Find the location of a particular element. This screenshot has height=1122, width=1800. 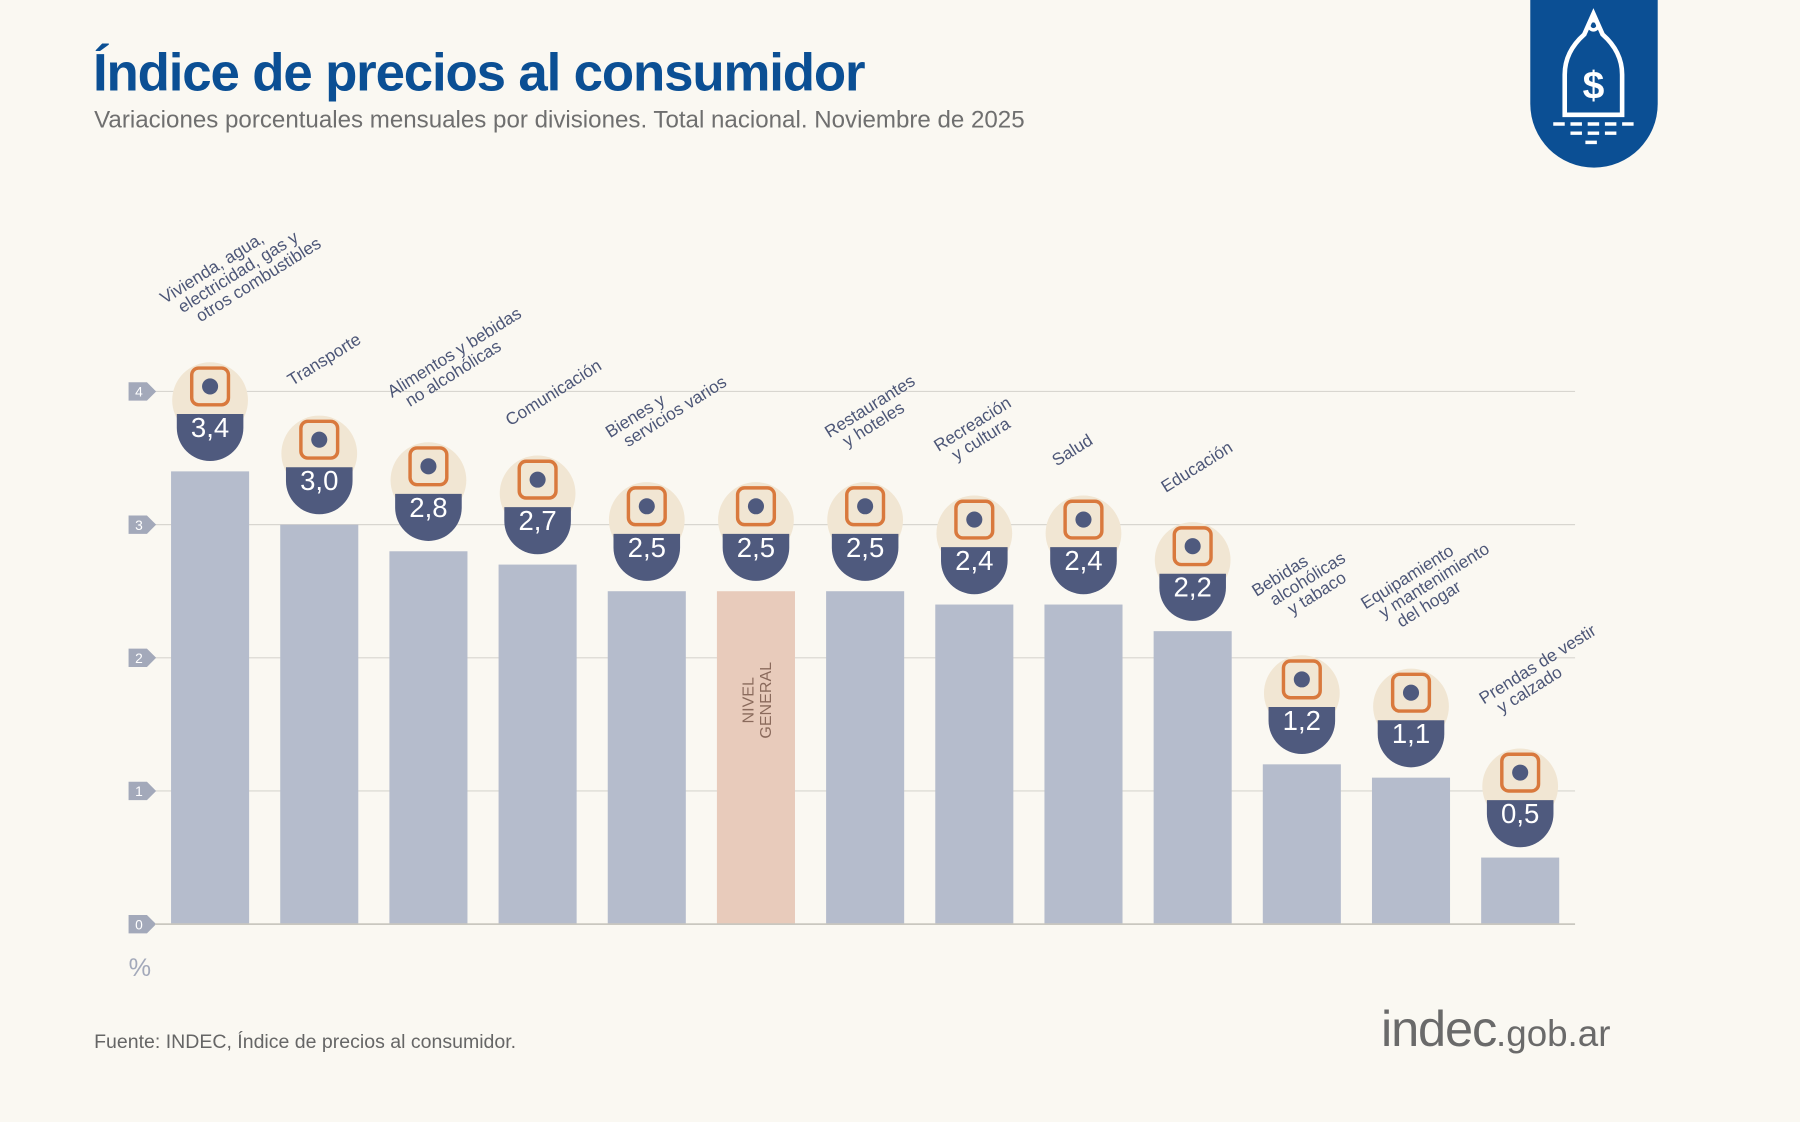

shopping-bag-icon is located at coordinates (756, 506).